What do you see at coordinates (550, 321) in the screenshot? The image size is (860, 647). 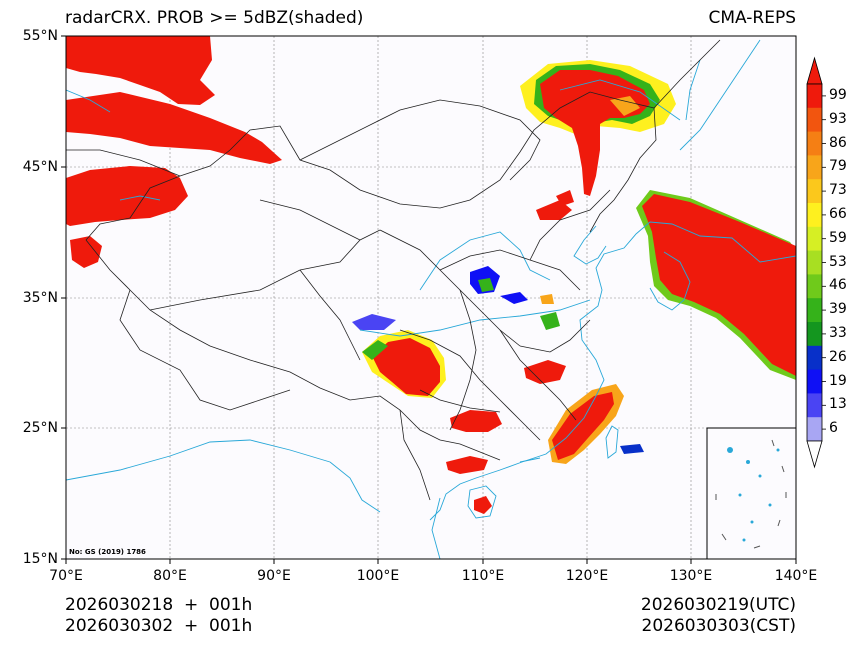 I see `shade-shandong` at bounding box center [550, 321].